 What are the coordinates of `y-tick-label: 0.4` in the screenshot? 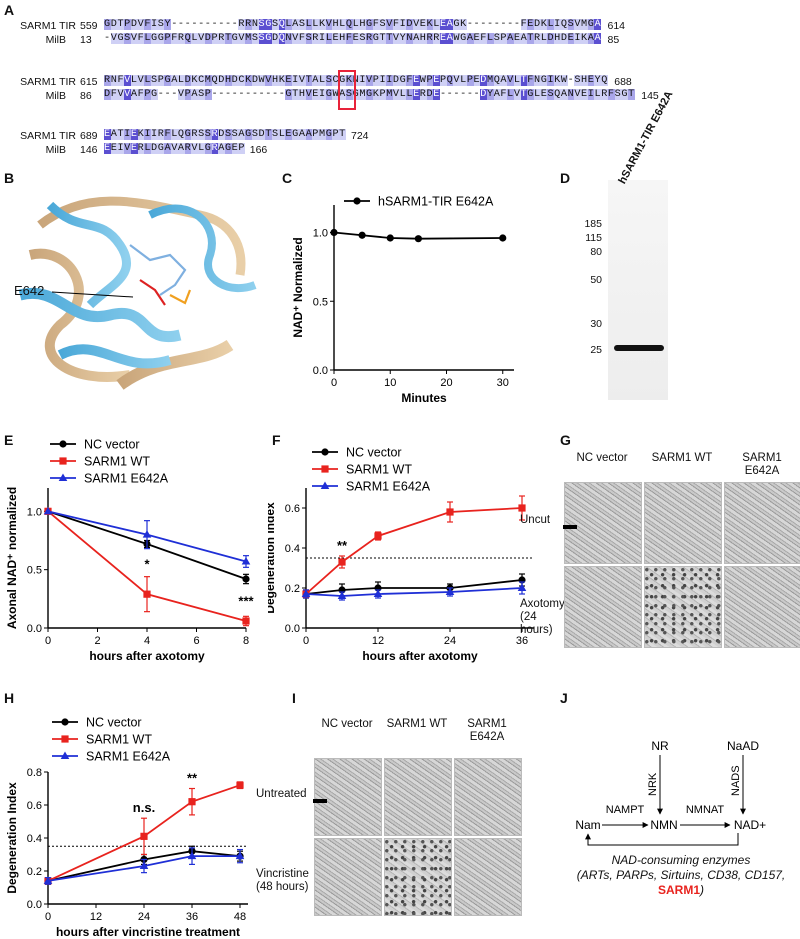 It's located at (34, 839).